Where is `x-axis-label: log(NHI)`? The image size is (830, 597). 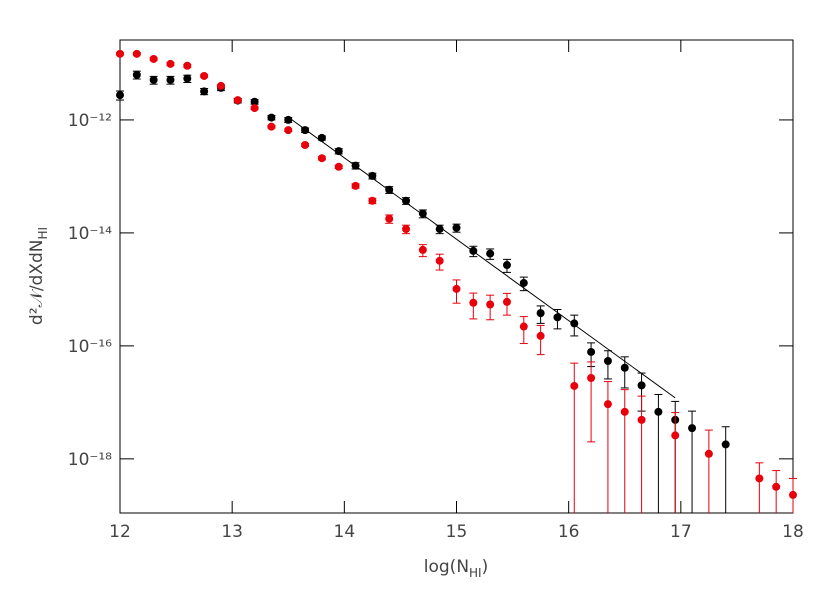
x-axis-label: log(NHI) is located at coordinates (456, 568).